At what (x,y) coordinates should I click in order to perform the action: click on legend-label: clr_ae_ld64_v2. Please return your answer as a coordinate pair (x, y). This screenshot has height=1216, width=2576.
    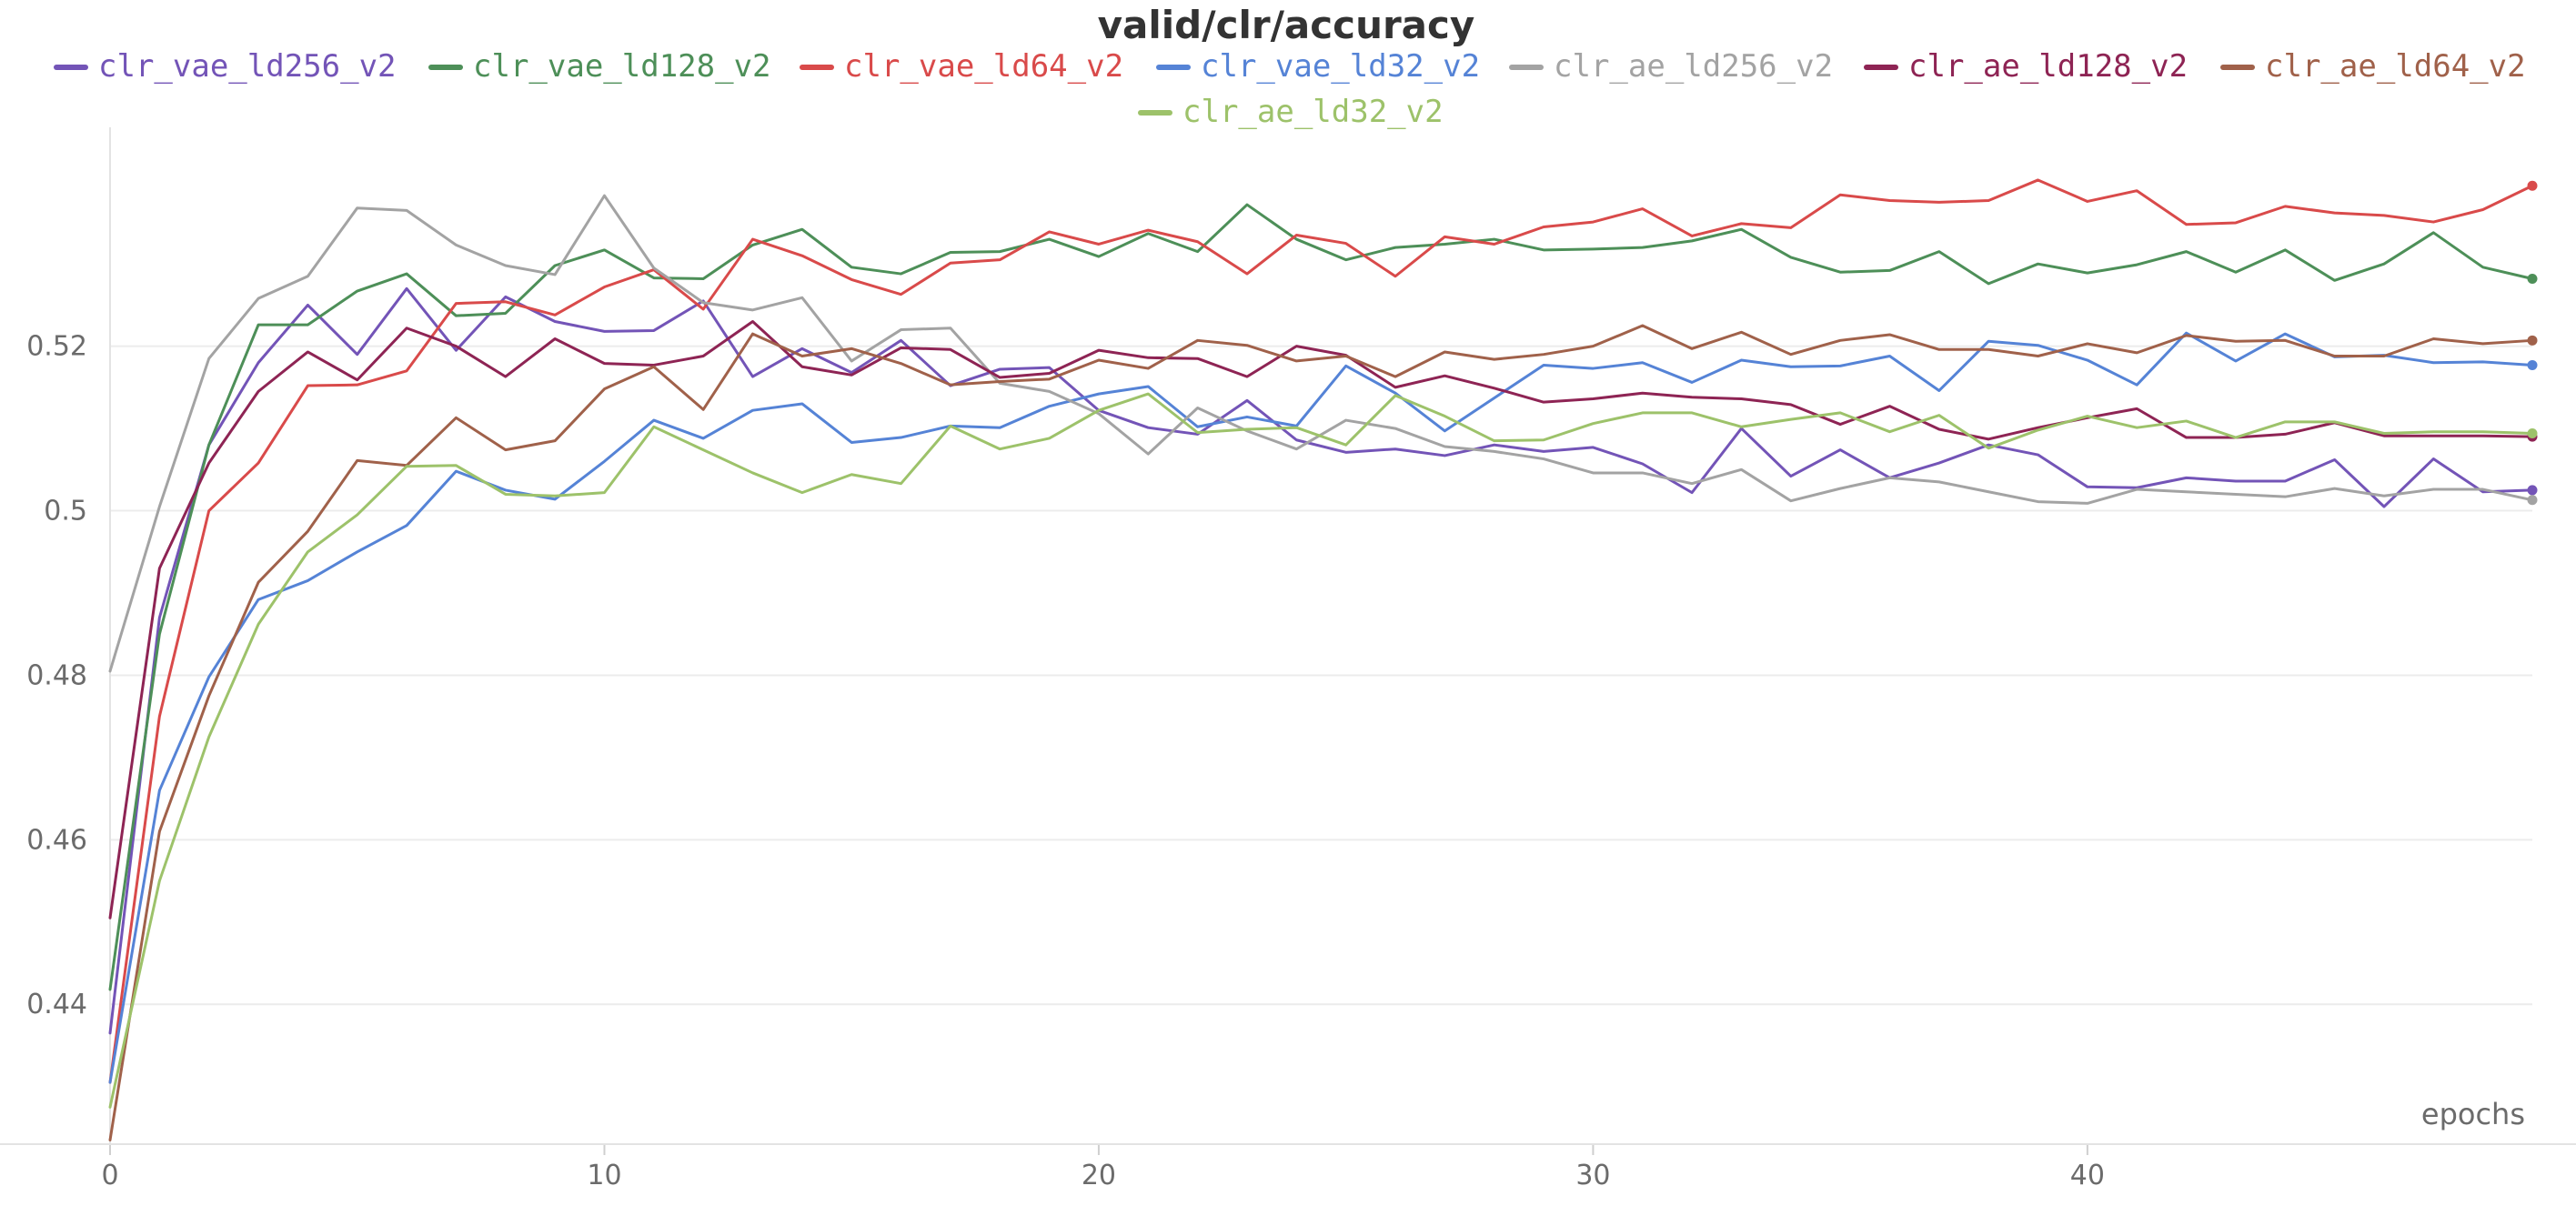
    Looking at the image, I should click on (2395, 66).